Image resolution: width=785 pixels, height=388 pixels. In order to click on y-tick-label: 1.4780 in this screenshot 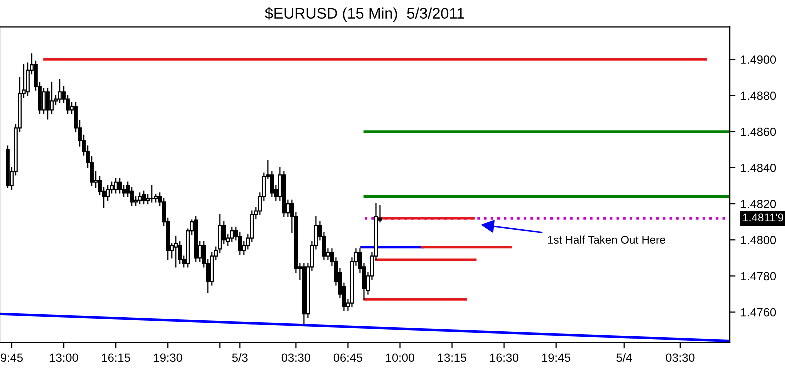, I will do `click(758, 276)`.